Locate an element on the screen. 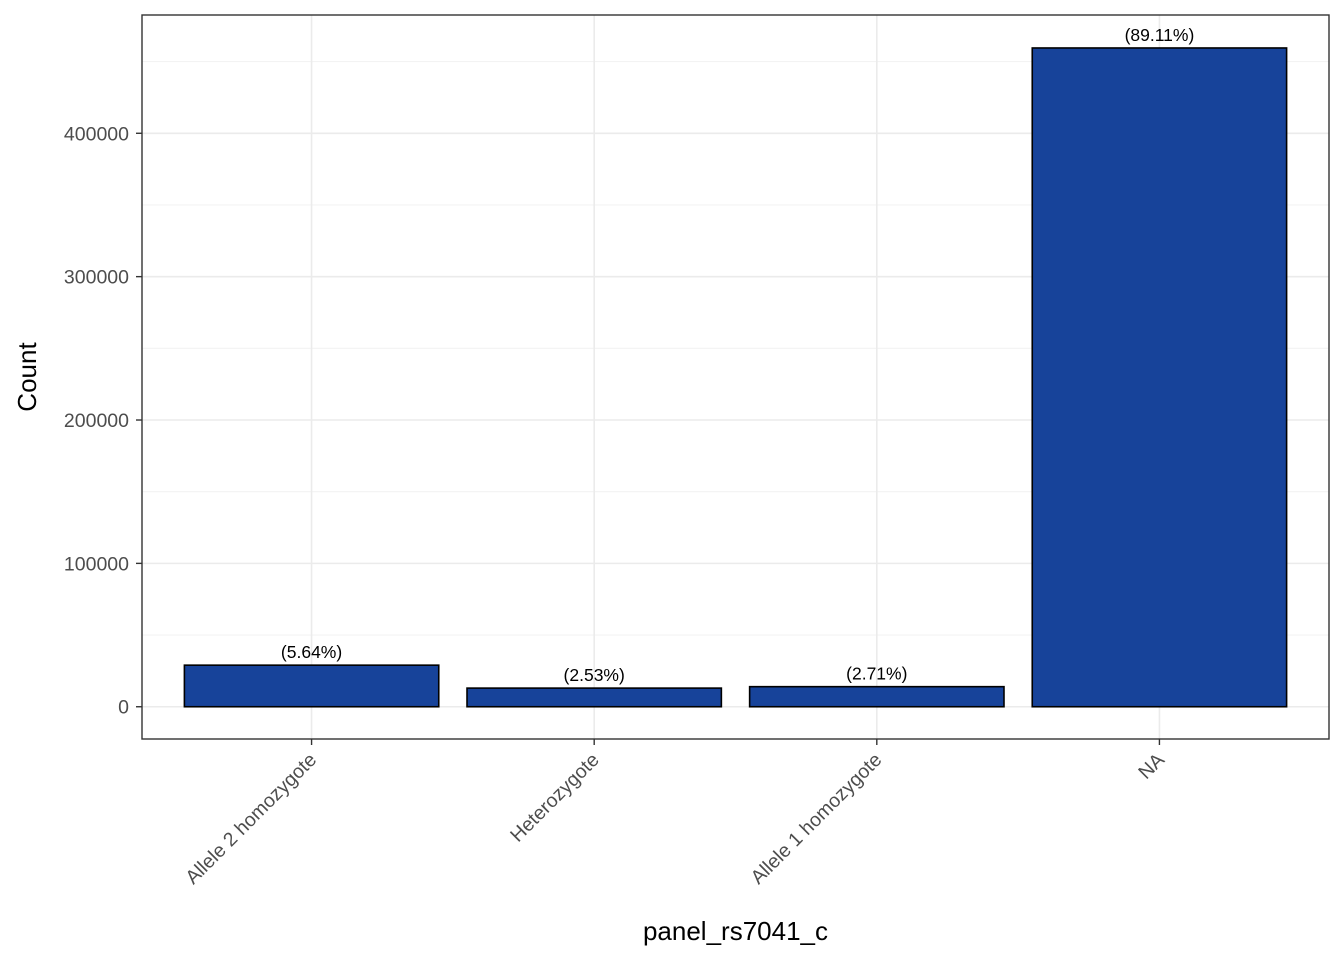 The image size is (1344, 960). data-label-0: (5.64%) is located at coordinates (311, 652).